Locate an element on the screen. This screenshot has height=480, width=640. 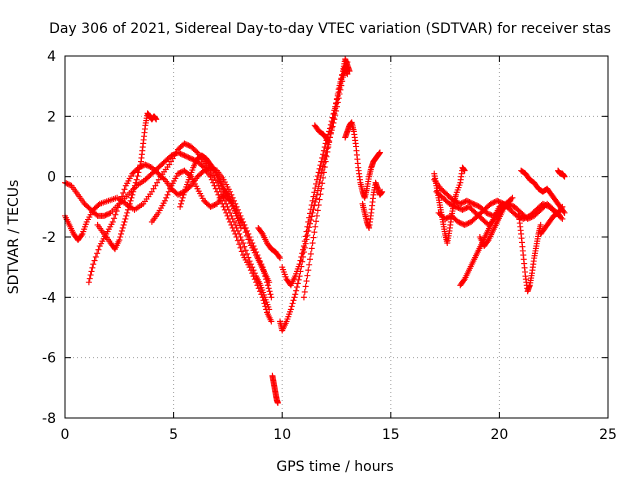
y-tick-label: -8 is located at coordinates (49, 419).